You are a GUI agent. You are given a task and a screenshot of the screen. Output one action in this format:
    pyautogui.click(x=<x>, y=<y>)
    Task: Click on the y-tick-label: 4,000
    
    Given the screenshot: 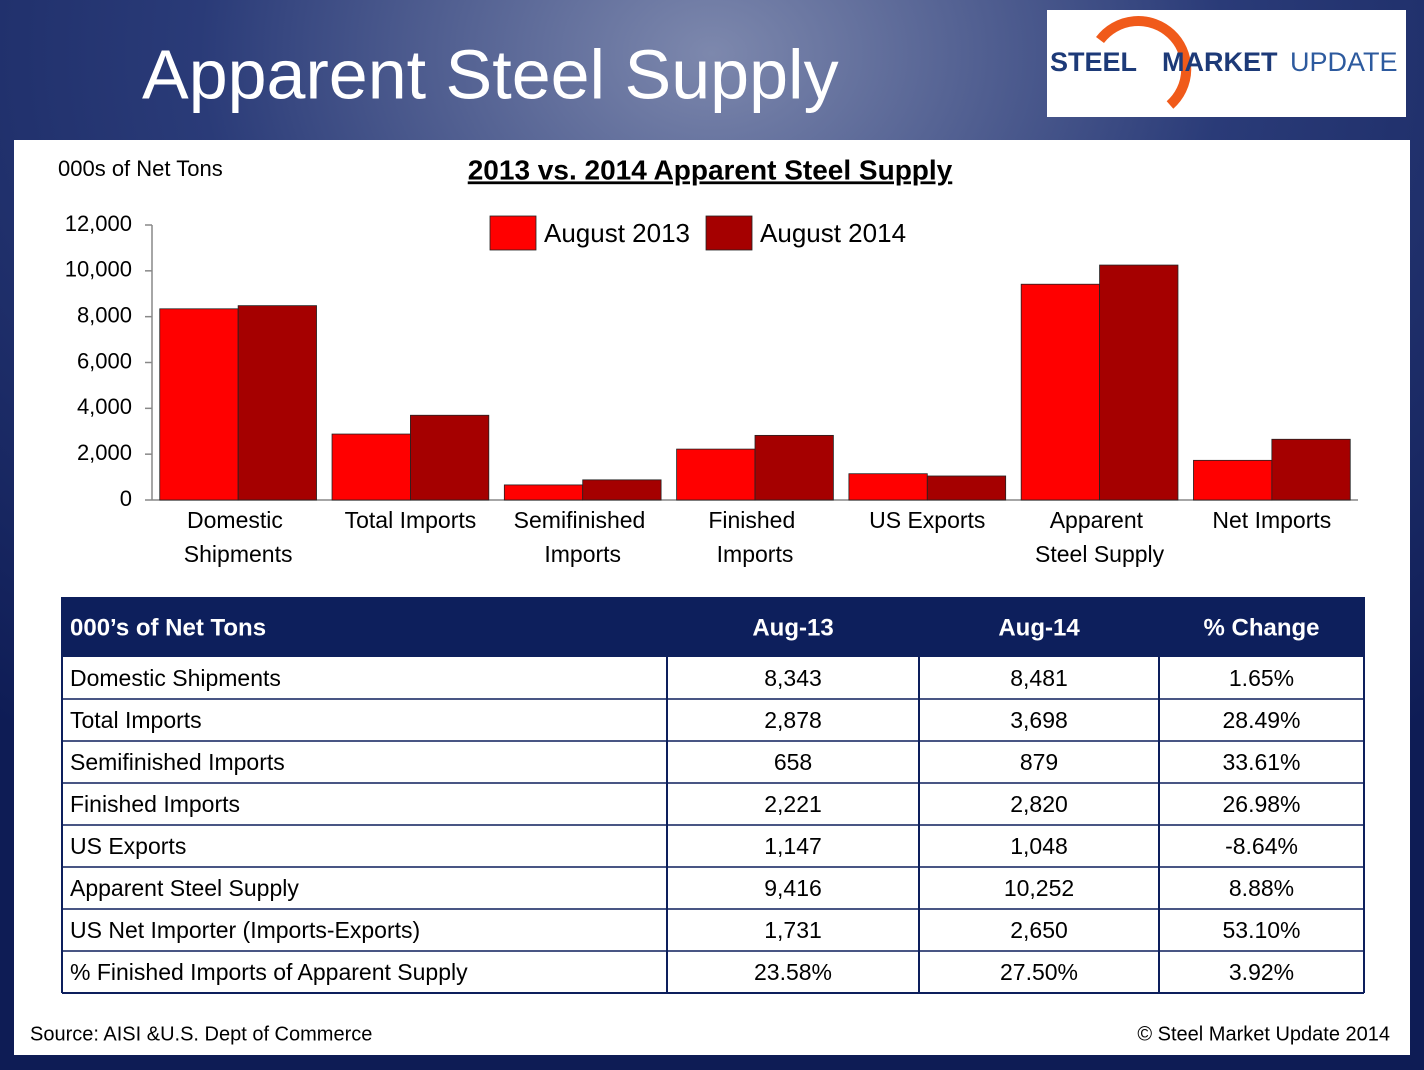 What is the action you would take?
    pyautogui.click(x=104, y=406)
    